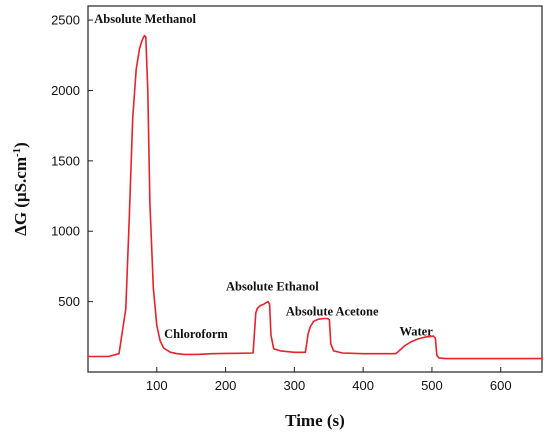 The width and height of the screenshot is (550, 439). What do you see at coordinates (329, 380) in the screenshot?
I see `x-axis-ticks: 100 200 300 400 500 600` at bounding box center [329, 380].